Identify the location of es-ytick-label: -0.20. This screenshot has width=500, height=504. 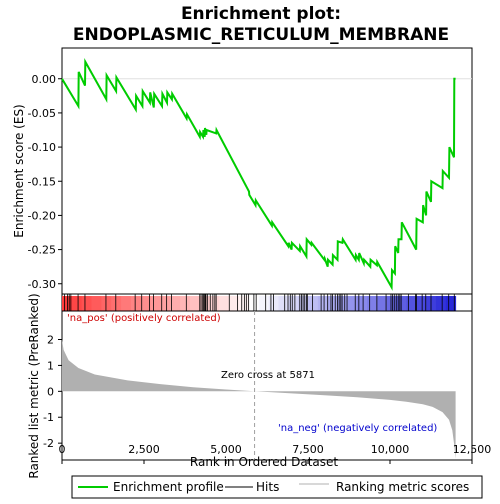
(42, 215).